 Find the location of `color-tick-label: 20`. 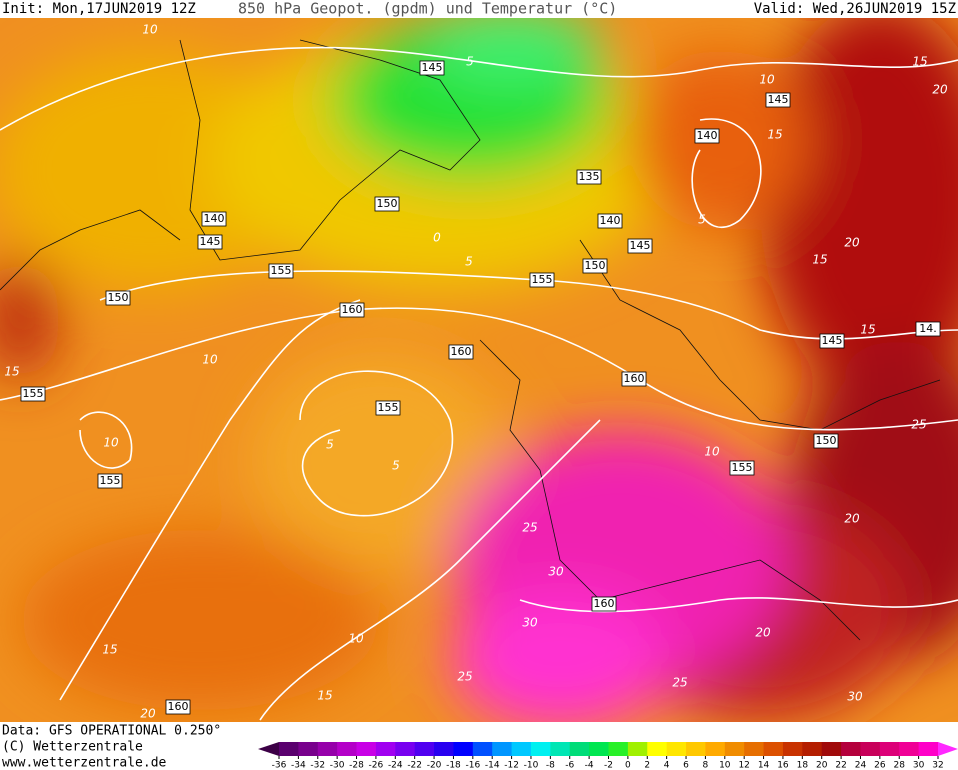

color-tick-label: 20 is located at coordinates (822, 765).